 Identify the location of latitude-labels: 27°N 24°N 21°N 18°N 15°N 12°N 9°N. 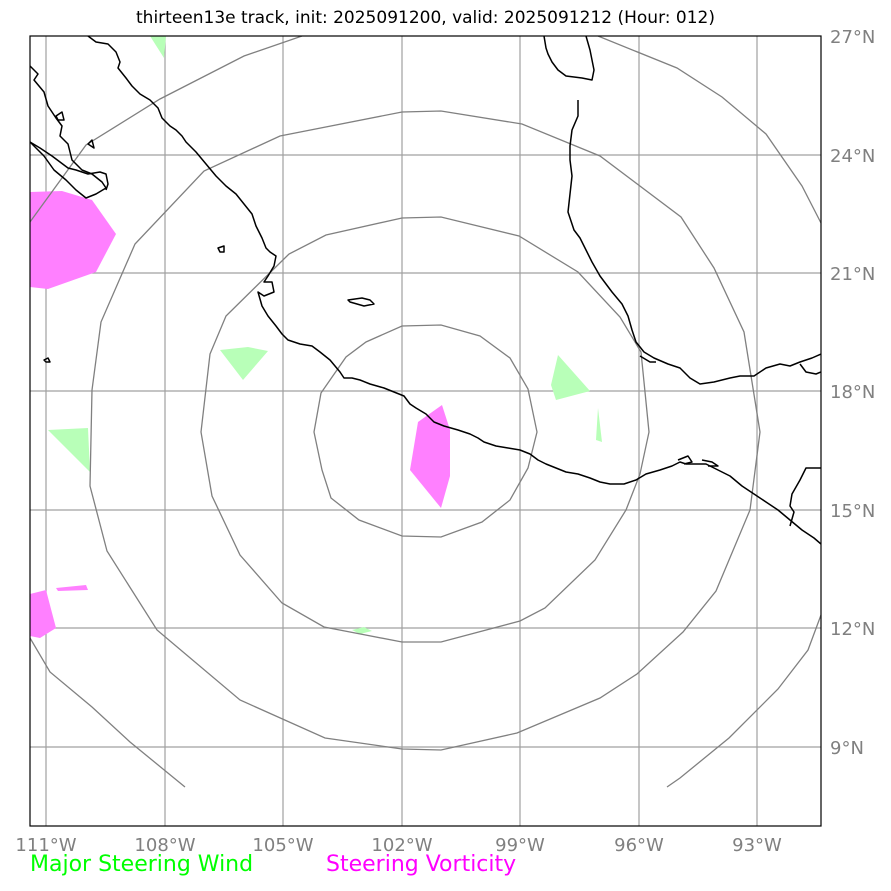
(852, 393).